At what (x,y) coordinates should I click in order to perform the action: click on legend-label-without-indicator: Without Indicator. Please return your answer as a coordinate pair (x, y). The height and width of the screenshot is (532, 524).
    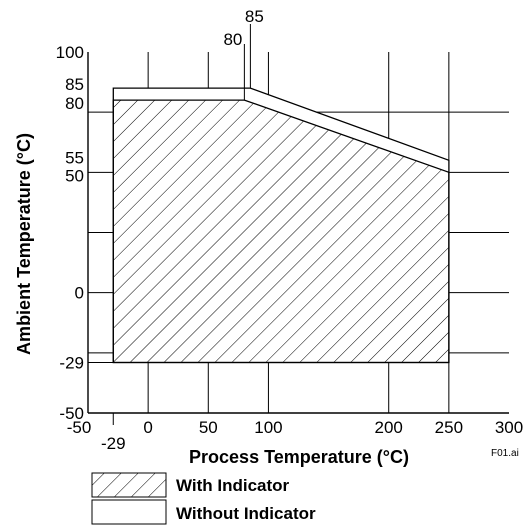
    Looking at the image, I should click on (246, 513).